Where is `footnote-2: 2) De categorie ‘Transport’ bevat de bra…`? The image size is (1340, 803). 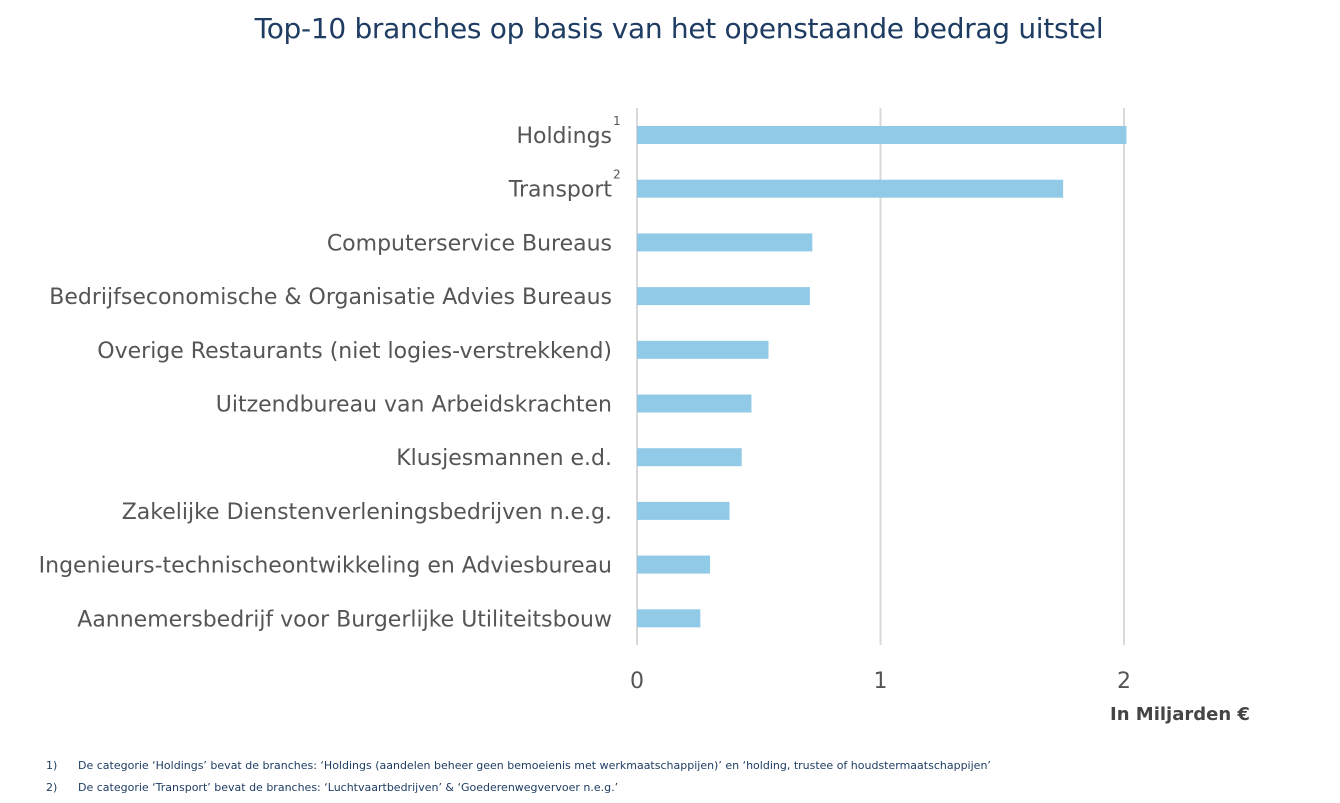
footnote-2: 2) De categorie ‘Transport’ bevat de bra… is located at coordinates (518, 788).